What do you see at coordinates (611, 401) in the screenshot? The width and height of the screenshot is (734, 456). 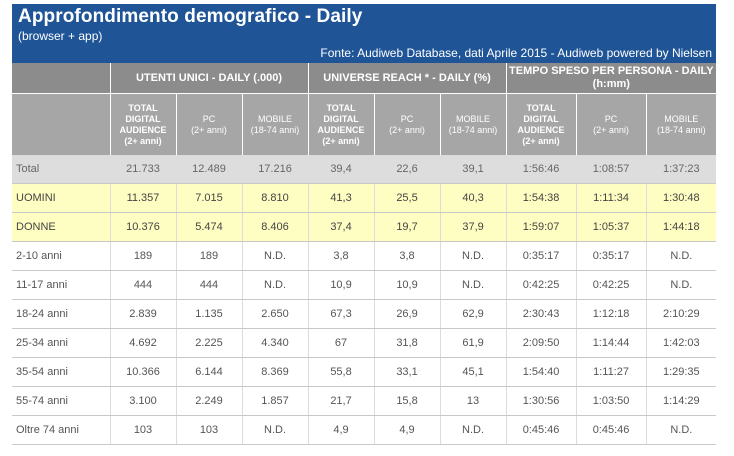 I see `table-cell: 1:03:50` at bounding box center [611, 401].